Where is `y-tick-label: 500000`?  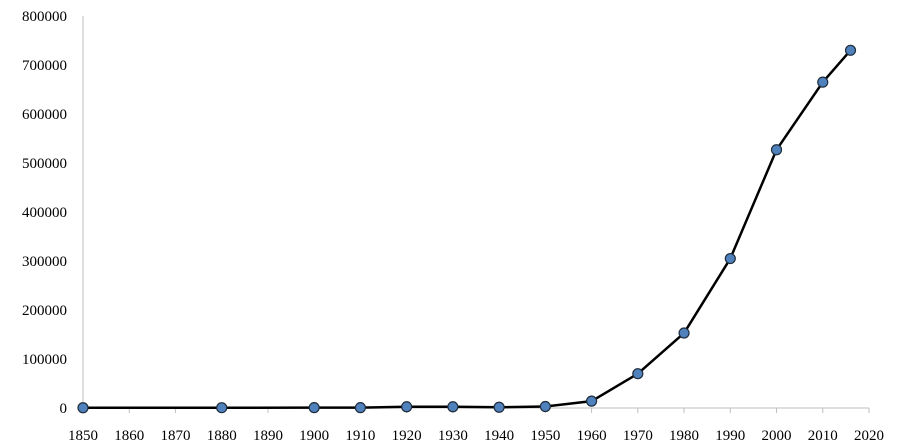 y-tick-label: 500000 is located at coordinates (44, 164).